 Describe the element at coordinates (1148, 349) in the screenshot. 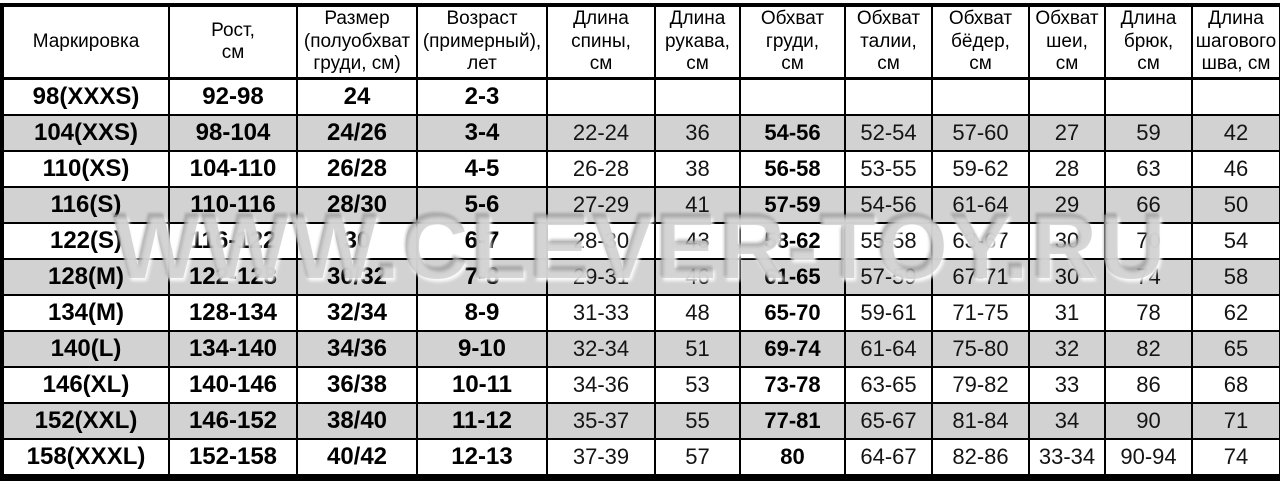

I see `table-cell: 82` at that location.